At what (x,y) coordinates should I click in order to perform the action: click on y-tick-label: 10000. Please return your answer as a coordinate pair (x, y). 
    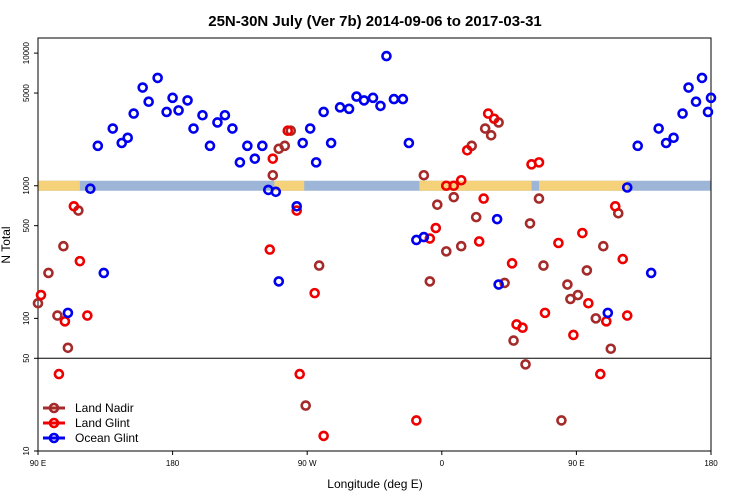
    Looking at the image, I should click on (26, 52).